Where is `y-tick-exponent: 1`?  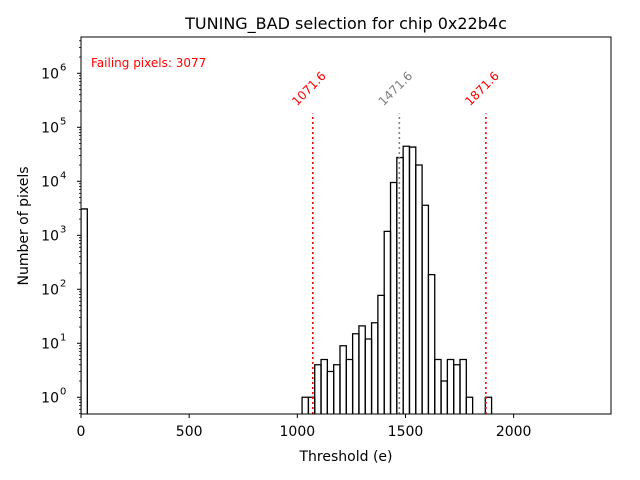 y-tick-exponent: 1 is located at coordinates (63, 337).